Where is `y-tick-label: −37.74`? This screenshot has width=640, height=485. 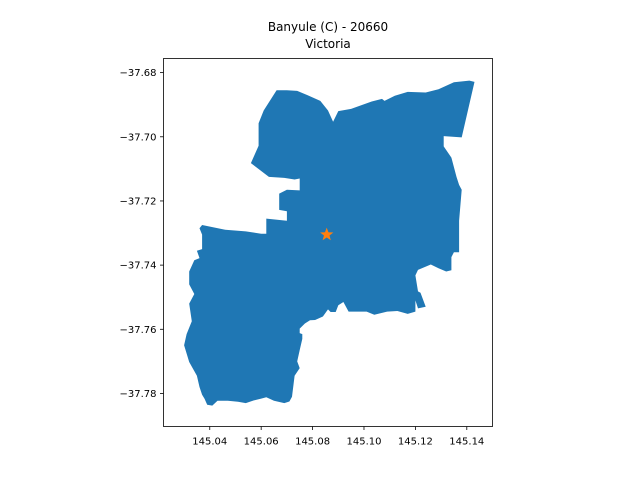
y-tick-label: −37.74 is located at coordinates (137, 266).